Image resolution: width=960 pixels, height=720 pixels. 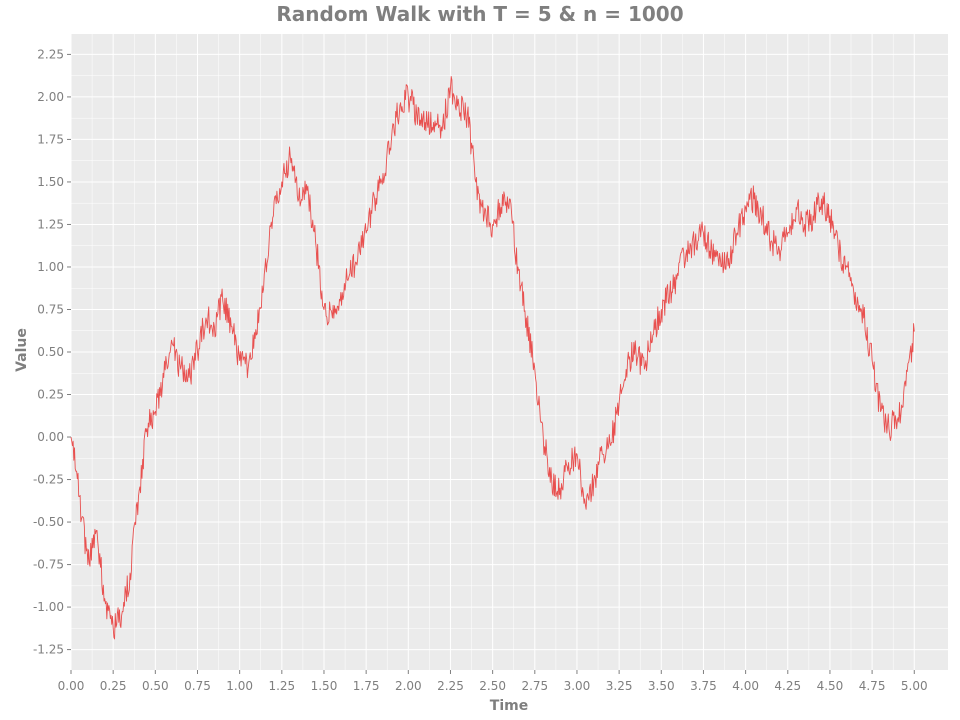 I want to click on x-tick-label: 0.00, so click(x=71, y=686).